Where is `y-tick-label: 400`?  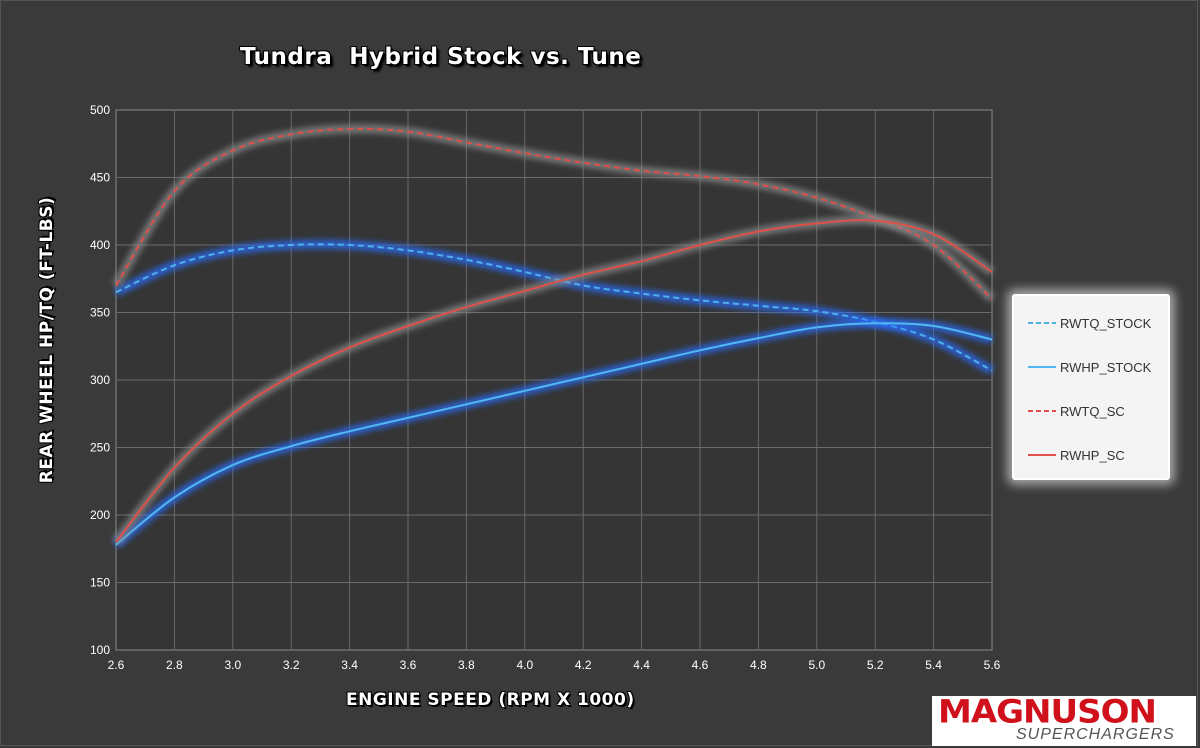 y-tick-label: 400 is located at coordinates (100, 245).